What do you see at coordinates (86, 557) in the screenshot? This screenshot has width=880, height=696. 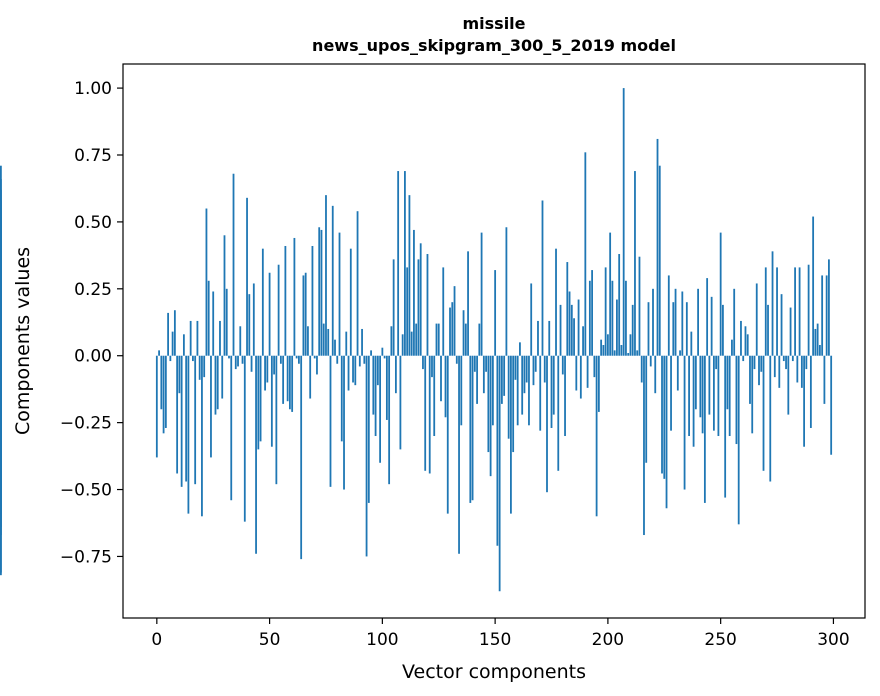 I see `y-tick-label: −0.75` at bounding box center [86, 557].